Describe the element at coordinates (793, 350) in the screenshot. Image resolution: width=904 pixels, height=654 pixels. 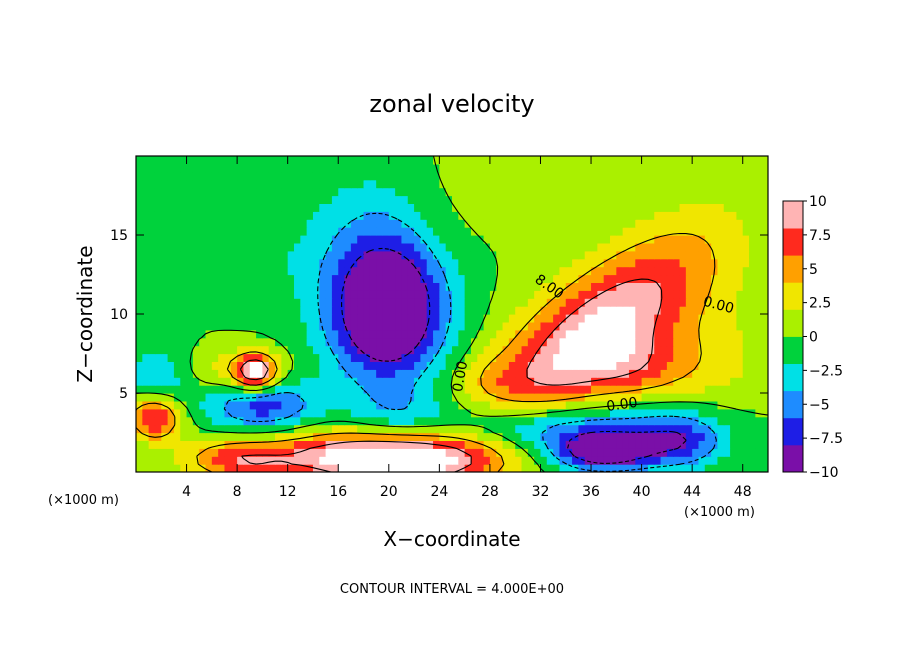
I see `colorbar-swatch` at that location.